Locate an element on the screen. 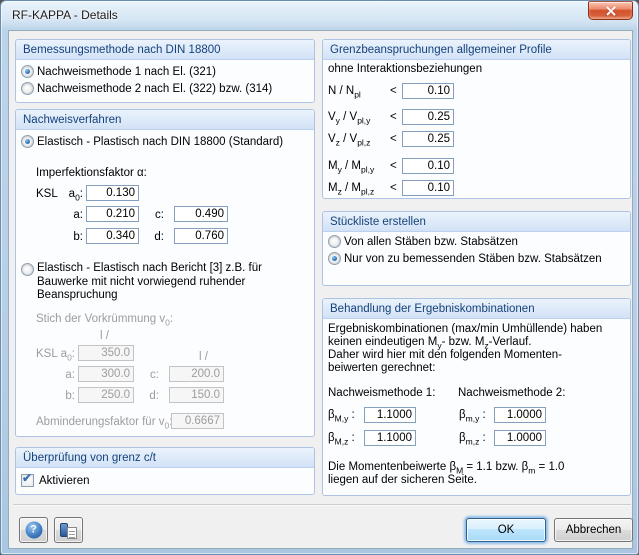 Image resolution: width=639 pixels, height=555 pixels. abminderungsfaktor-field is located at coordinates (197, 421).